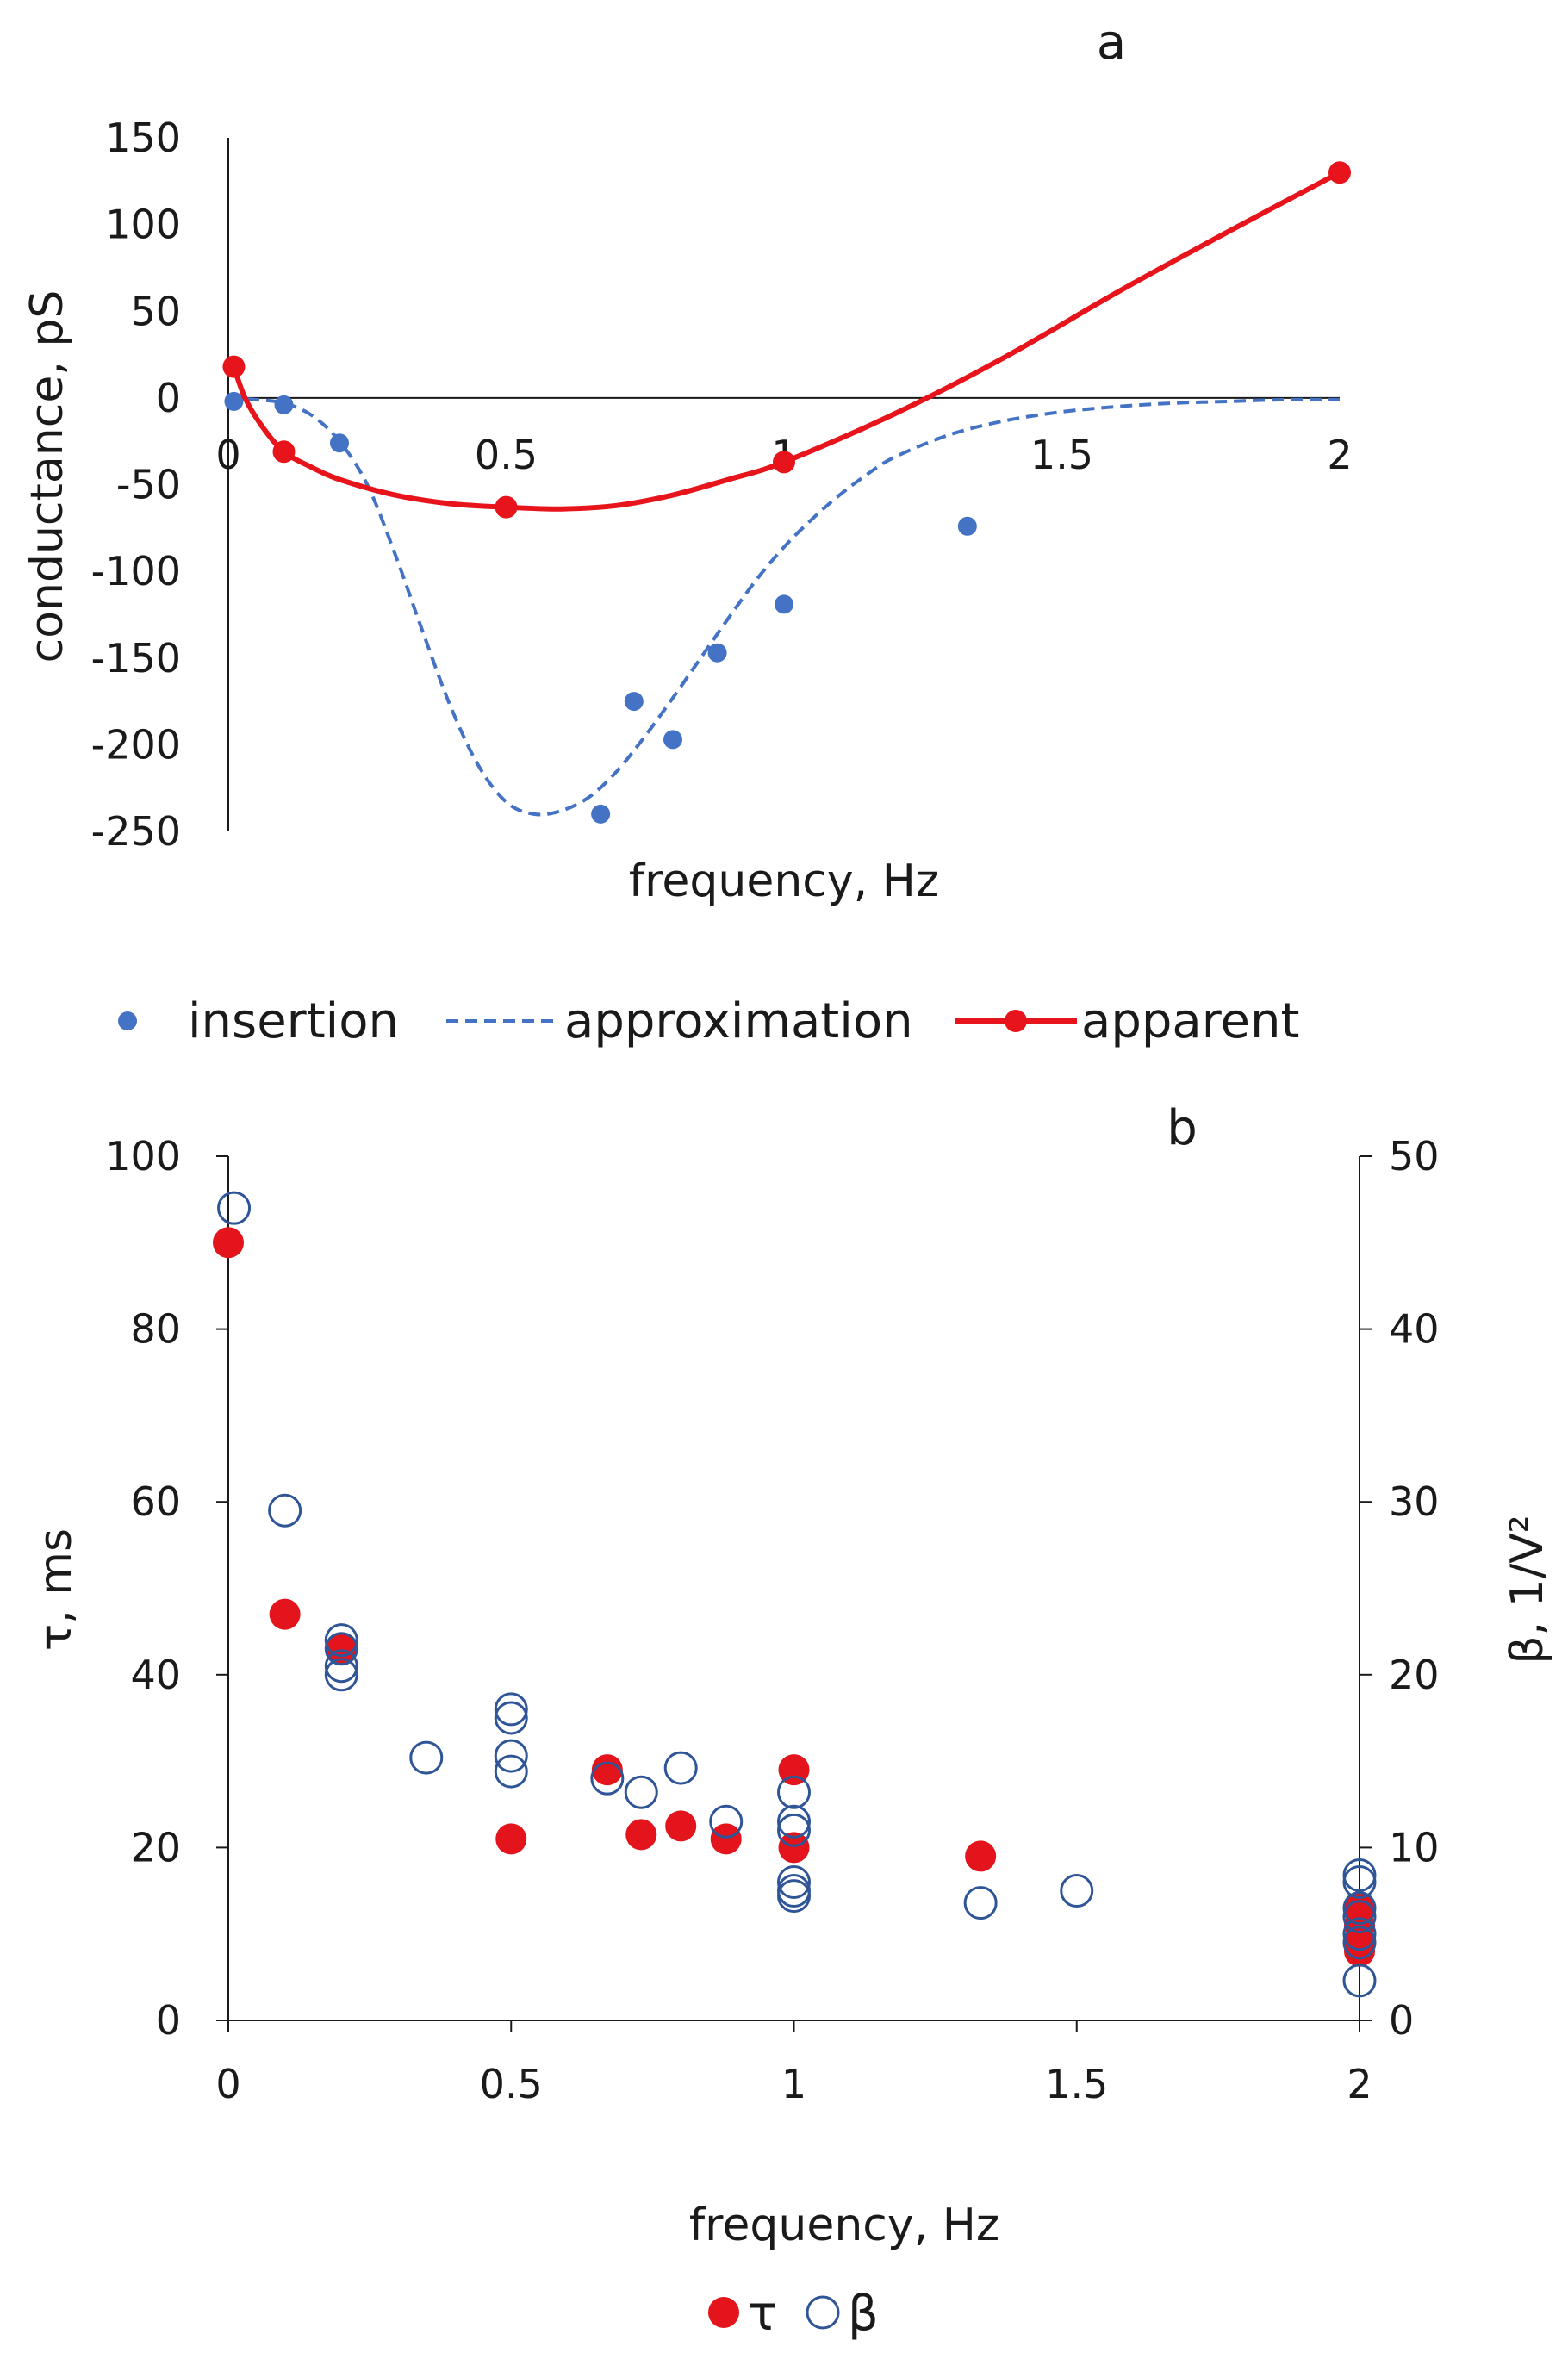 This screenshot has width=1568, height=2365. What do you see at coordinates (143, 1156) in the screenshot?
I see `y-tick-label-b: 100` at bounding box center [143, 1156].